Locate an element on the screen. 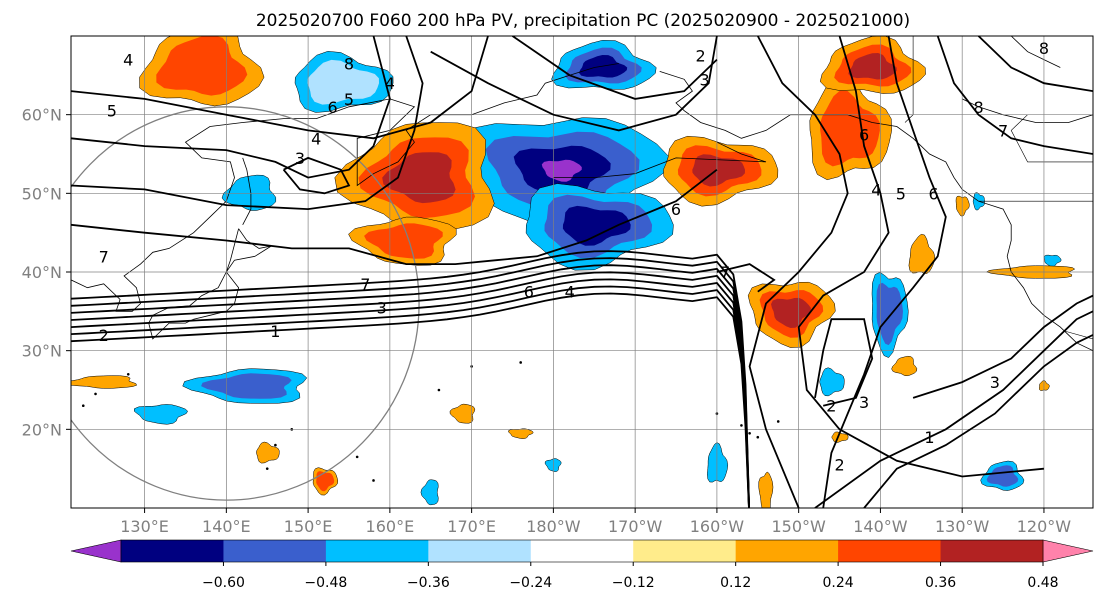 The image size is (1105, 601). lat-tick-label: 50°N is located at coordinates (42, 193).